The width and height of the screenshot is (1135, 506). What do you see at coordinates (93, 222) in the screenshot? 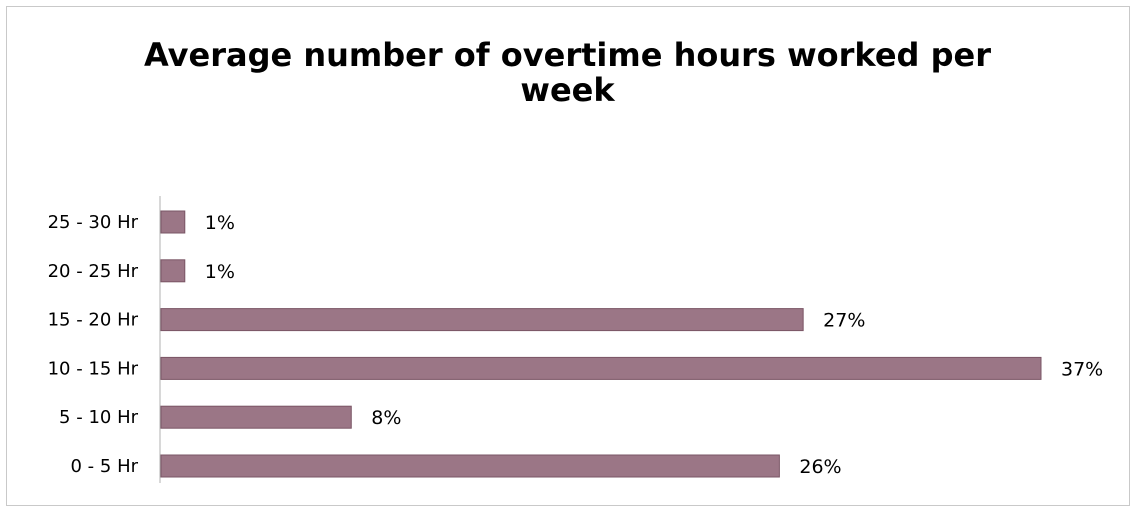
I see `y-tick-label: 25 - 30 Hr` at bounding box center [93, 222].